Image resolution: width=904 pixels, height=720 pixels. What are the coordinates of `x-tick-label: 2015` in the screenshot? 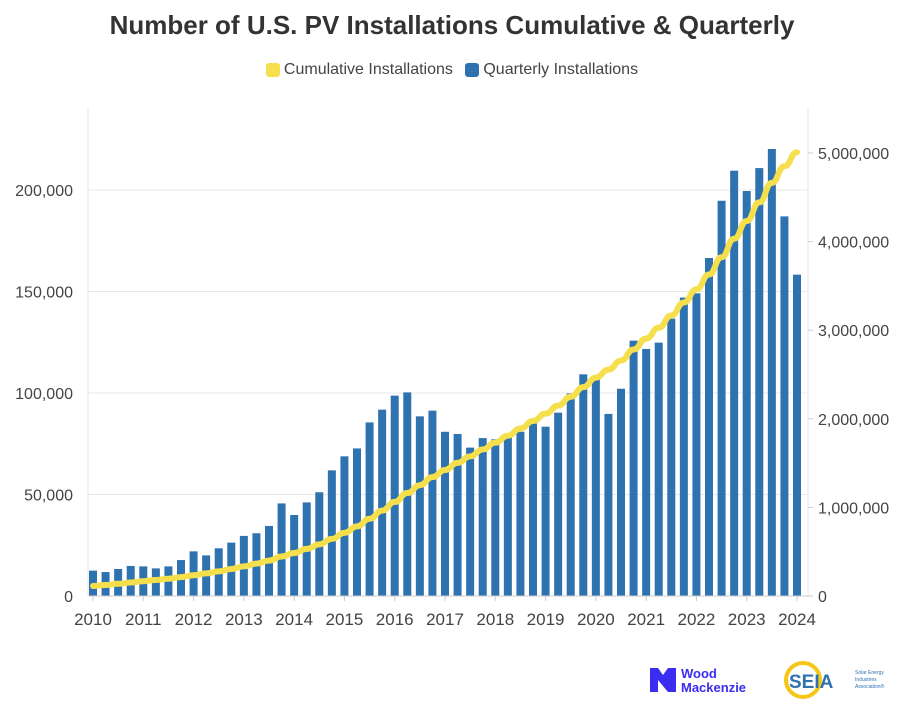 It's located at (345, 619).